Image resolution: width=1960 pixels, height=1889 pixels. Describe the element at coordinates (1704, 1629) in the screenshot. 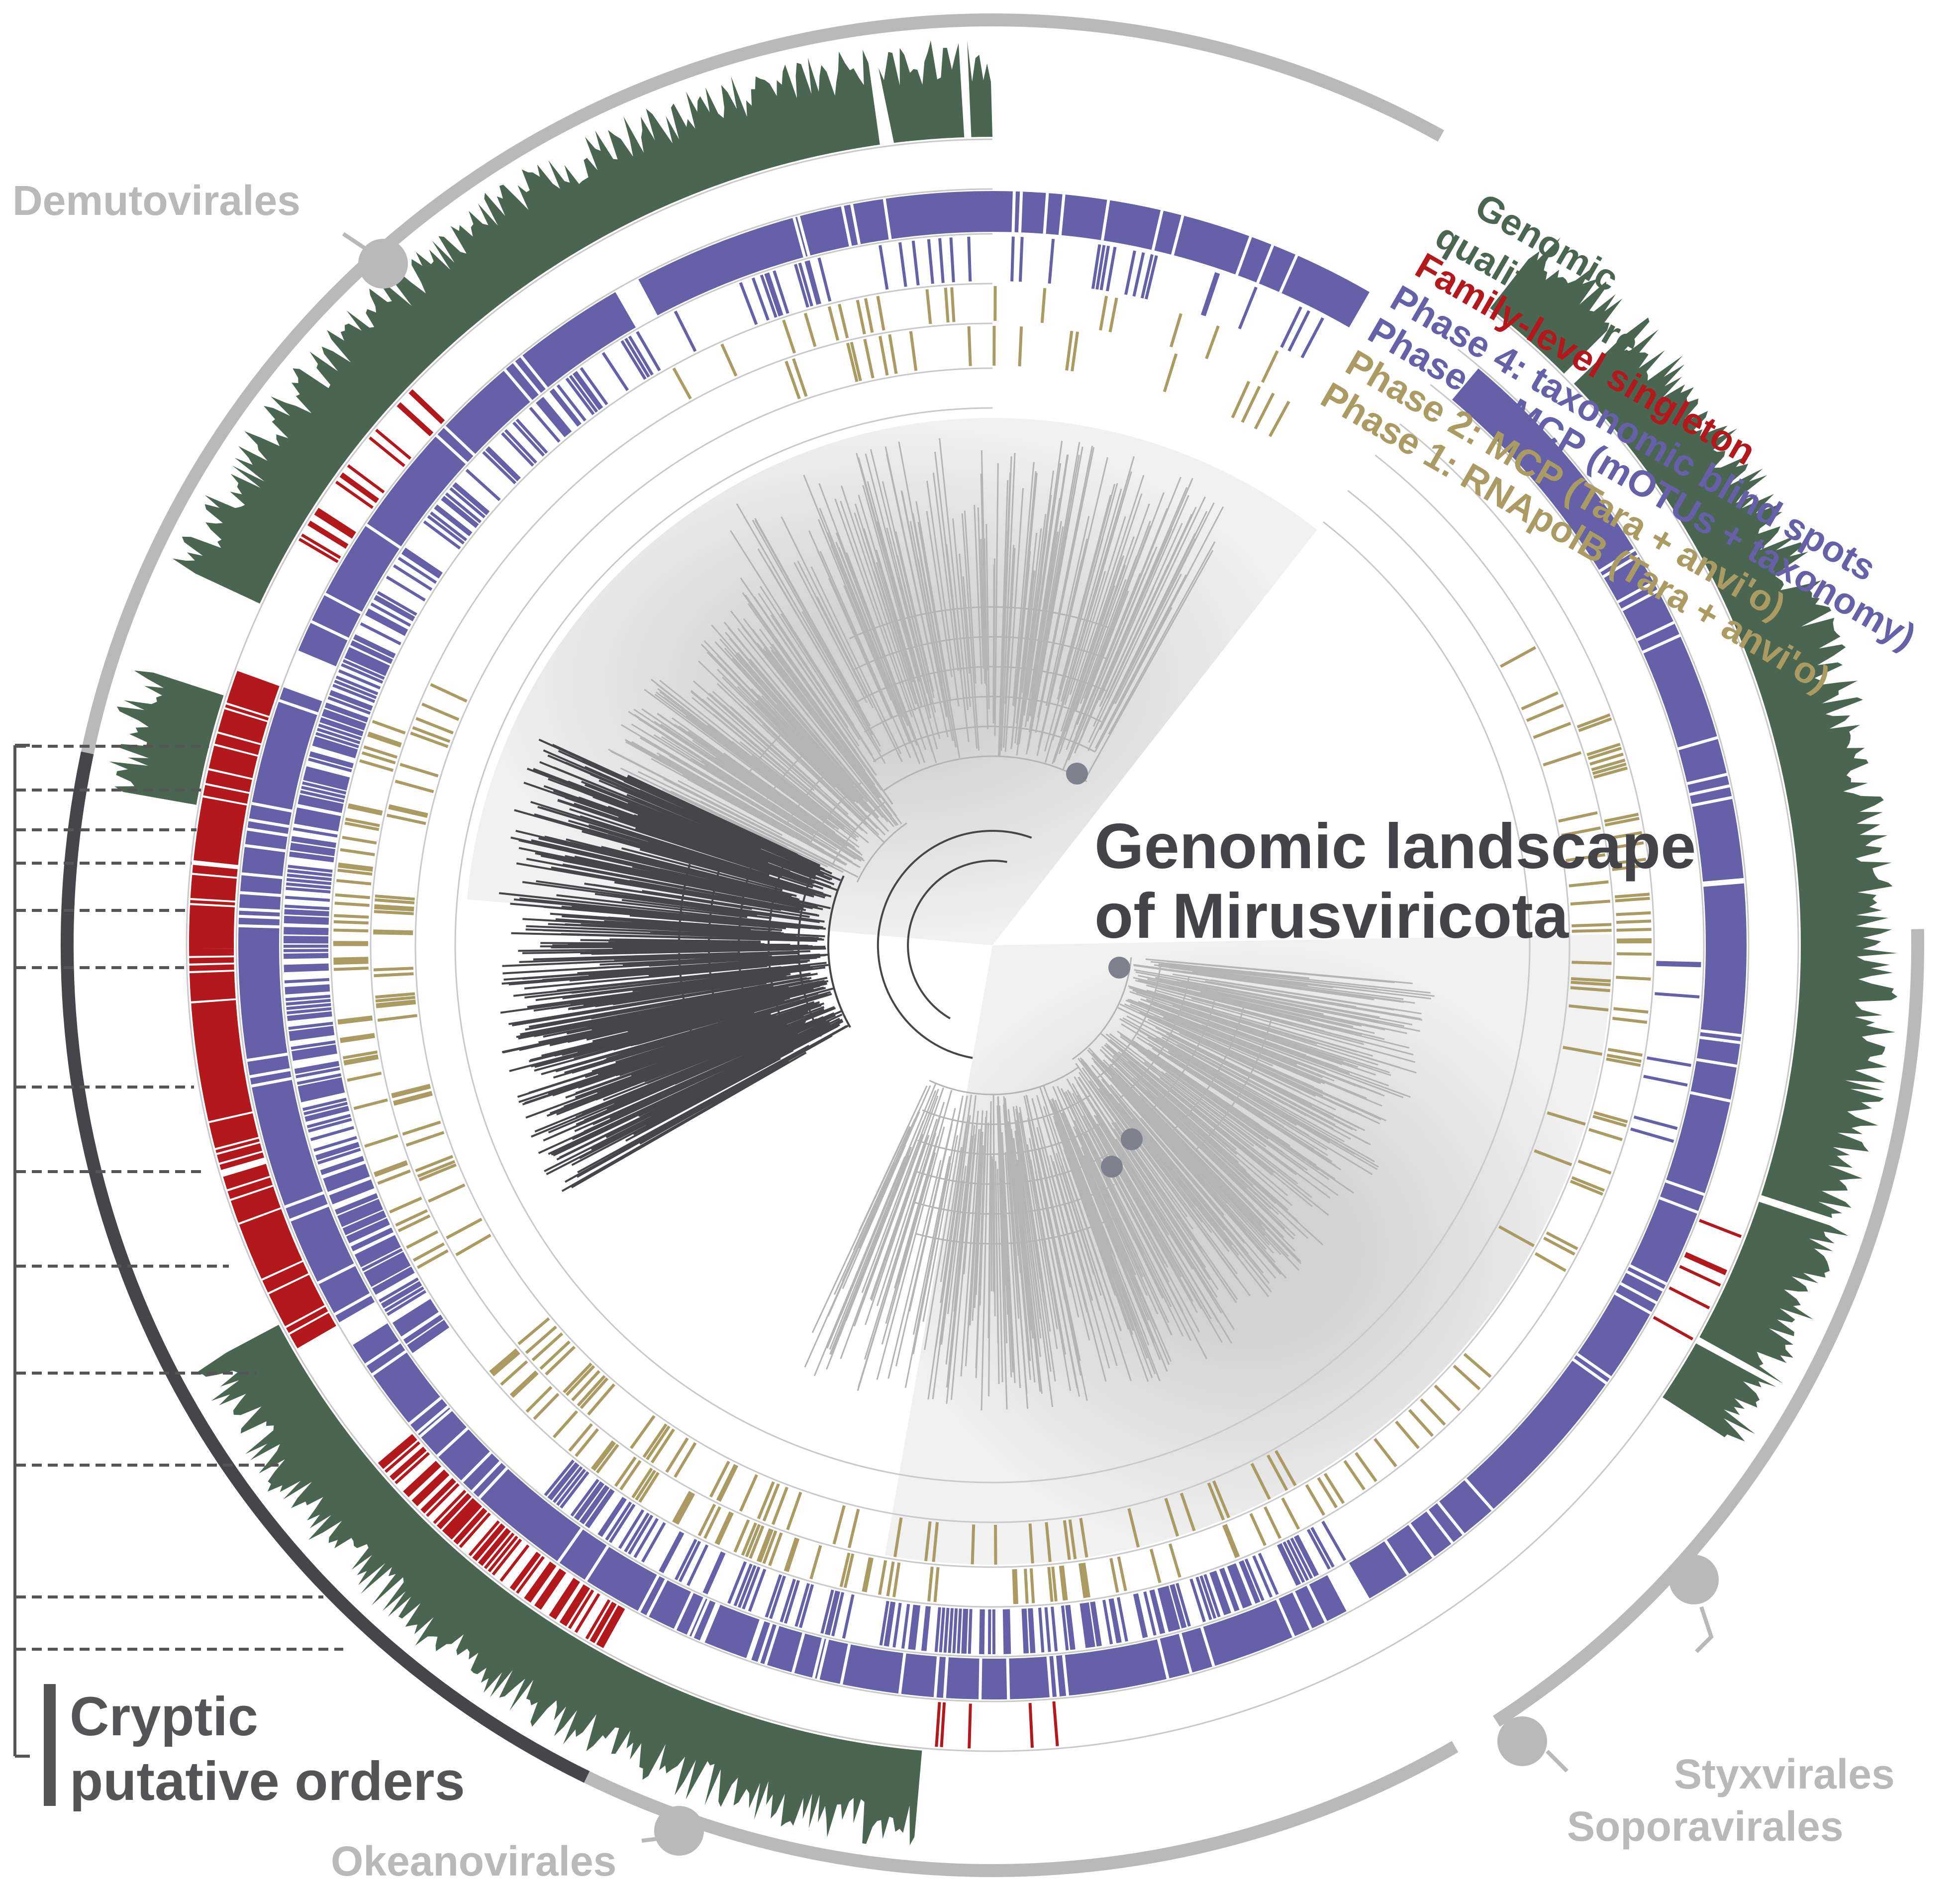

I see `leader-styxvirales` at that location.